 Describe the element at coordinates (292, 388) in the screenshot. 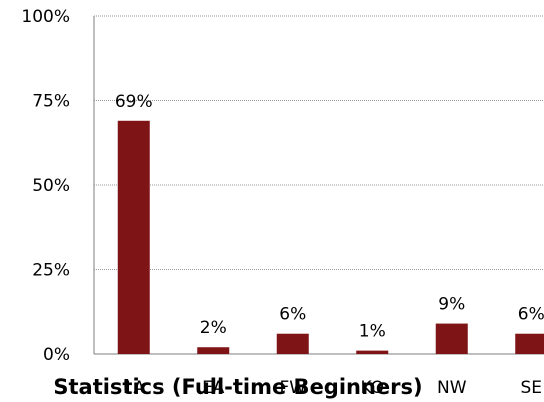

I see `category-label-FW: FW` at that location.